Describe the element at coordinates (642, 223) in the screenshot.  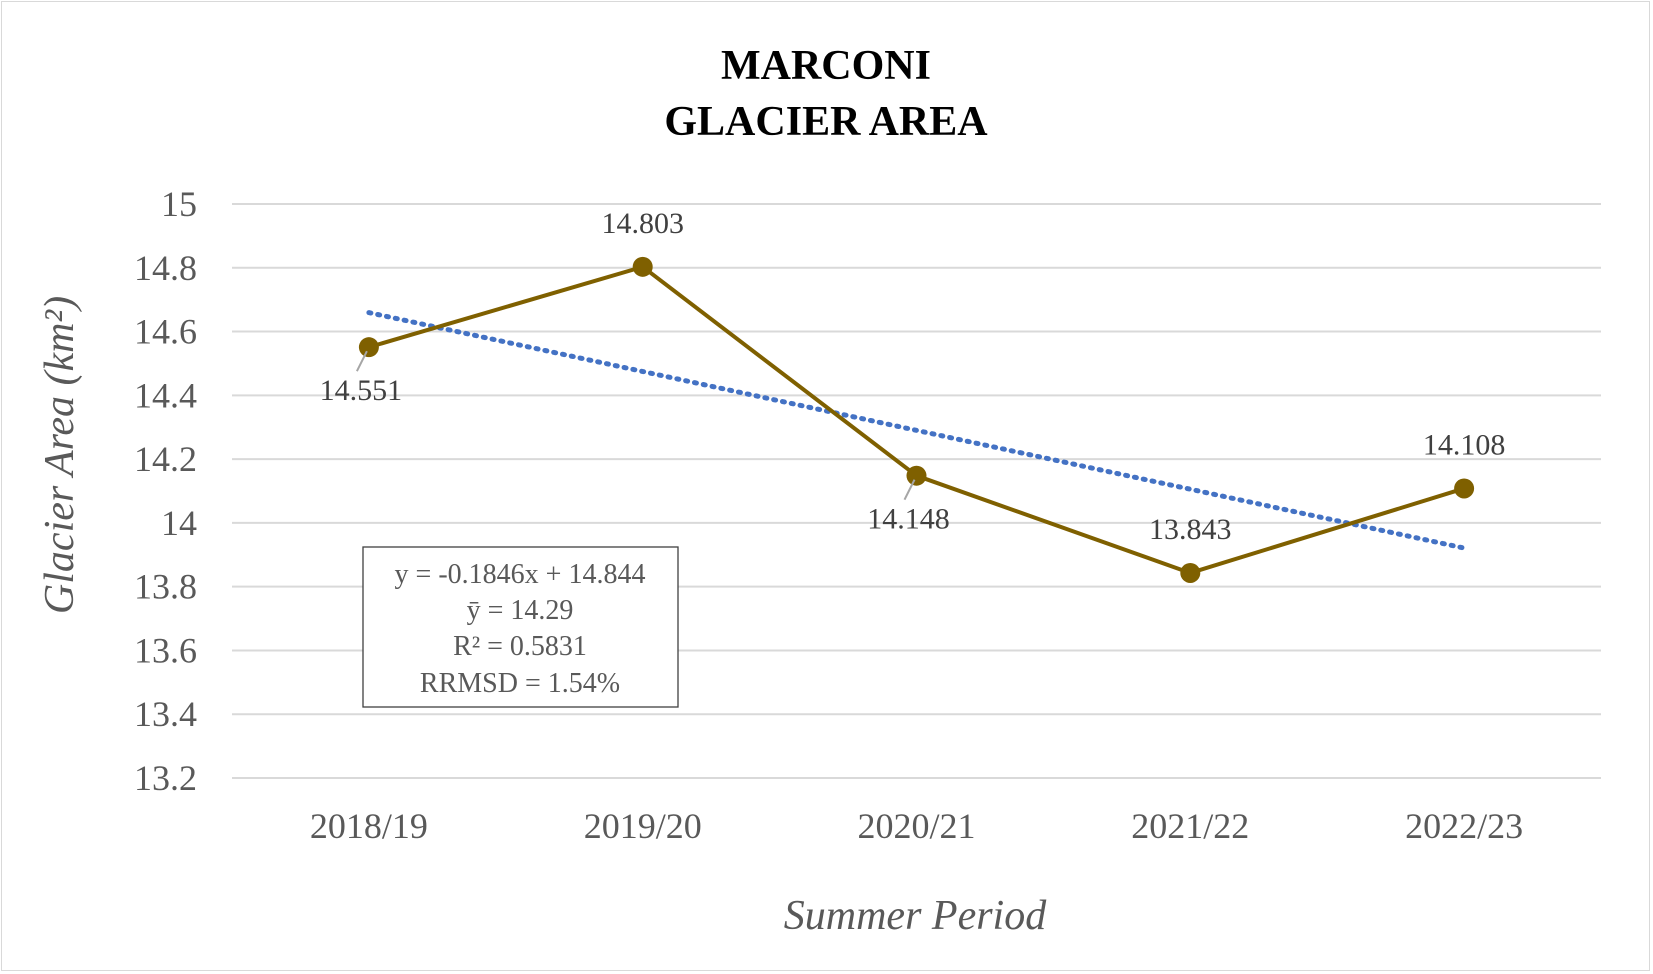
I see `data-label: 14.803` at that location.